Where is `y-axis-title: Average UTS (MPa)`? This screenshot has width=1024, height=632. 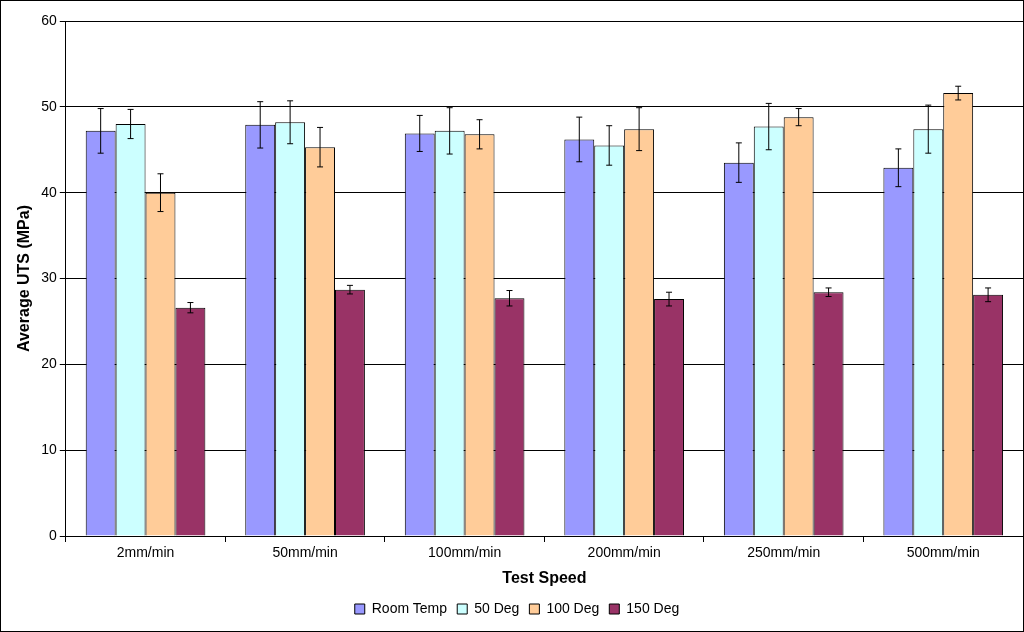
y-axis-title: Average UTS (MPa) is located at coordinates (24, 278).